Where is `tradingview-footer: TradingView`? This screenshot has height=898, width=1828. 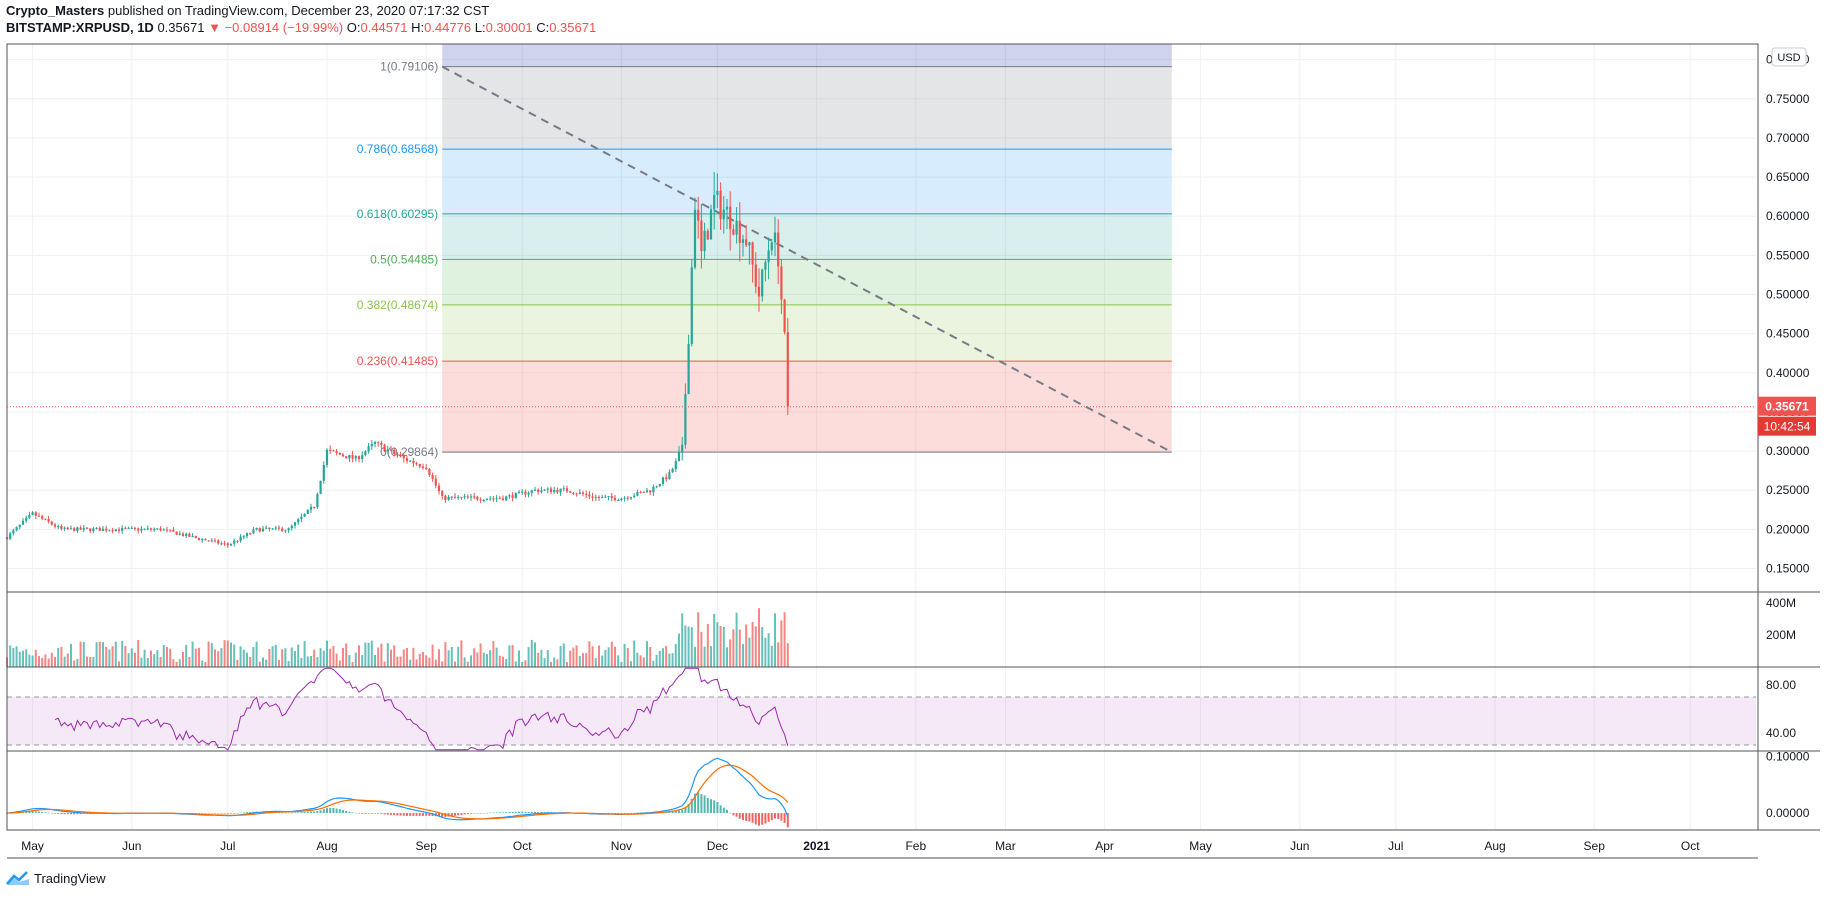
tradingview-footer: TradingView is located at coordinates (56, 878).